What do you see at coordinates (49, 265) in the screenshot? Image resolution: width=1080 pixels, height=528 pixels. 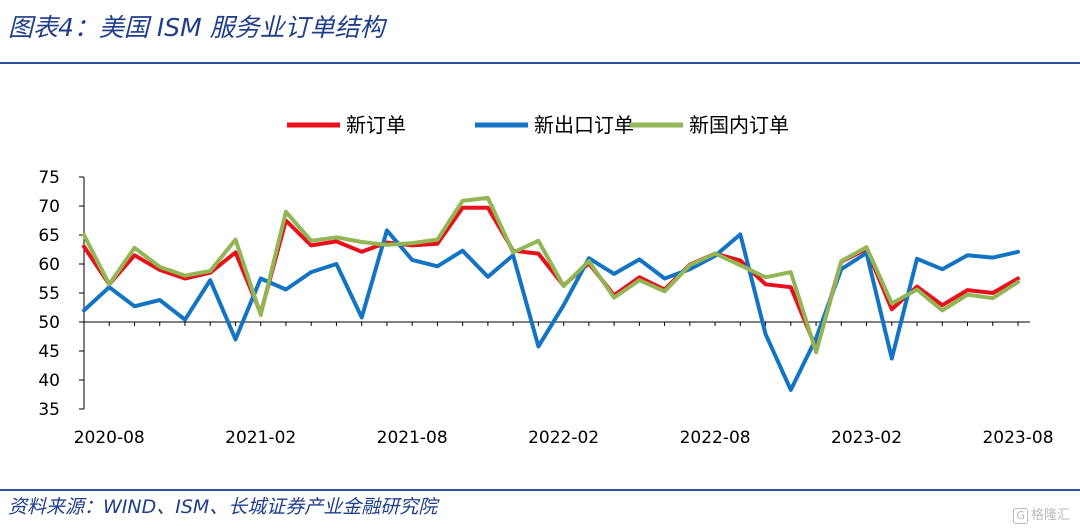 I see `y-tick-label: 60` at bounding box center [49, 265].